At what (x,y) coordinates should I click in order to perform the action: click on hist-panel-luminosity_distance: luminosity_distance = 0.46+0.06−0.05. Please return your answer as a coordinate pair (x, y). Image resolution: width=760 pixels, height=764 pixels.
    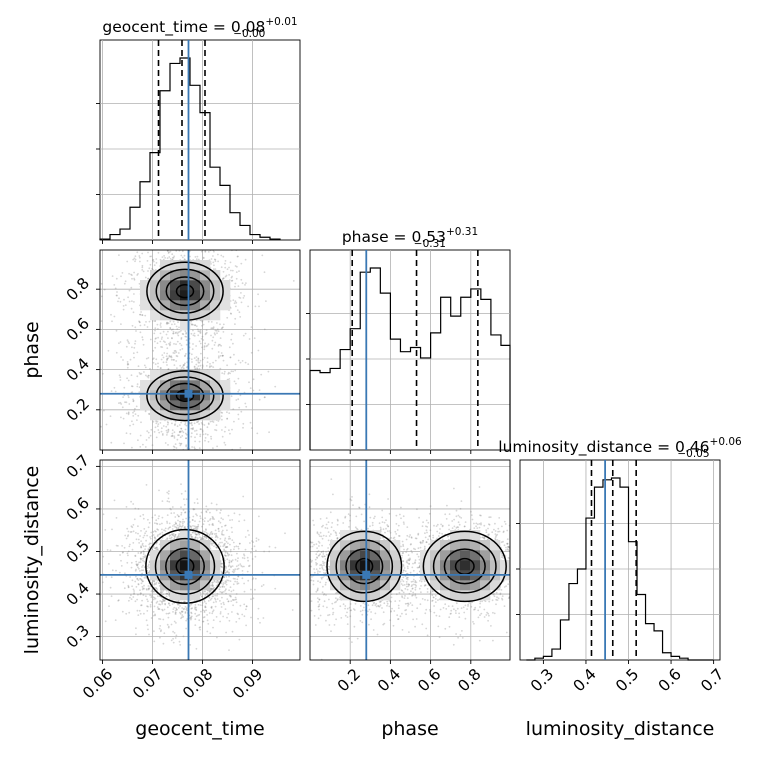
    Looking at the image, I should click on (620, 550).